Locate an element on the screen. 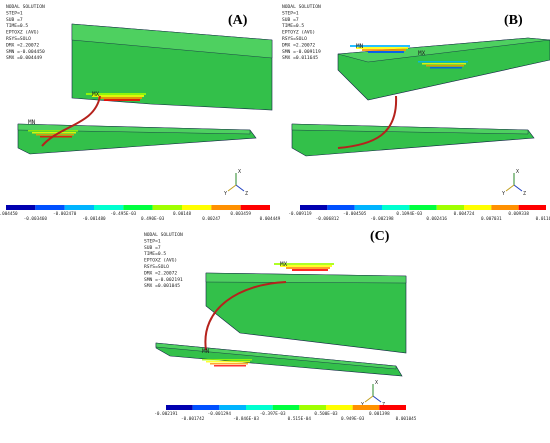 Image resolution: width=550 pixels, height=443 pixels. colorbar-label: 0.00148 is located at coordinates (182, 214).